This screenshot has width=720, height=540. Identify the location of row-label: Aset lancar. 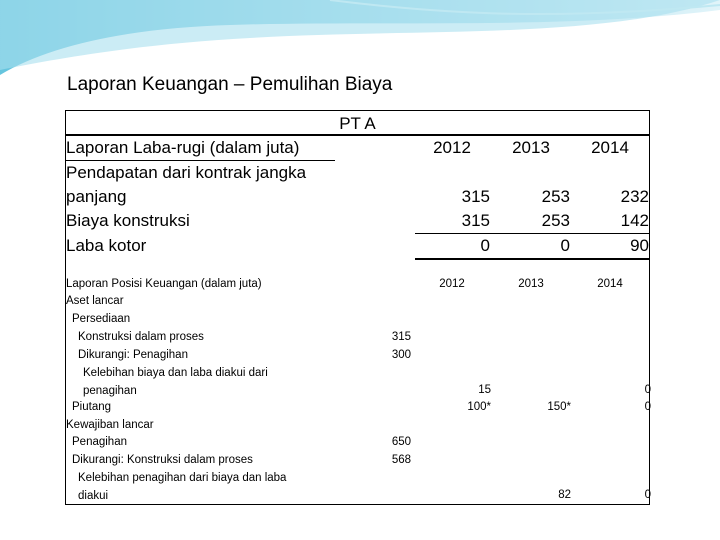
(95, 301).